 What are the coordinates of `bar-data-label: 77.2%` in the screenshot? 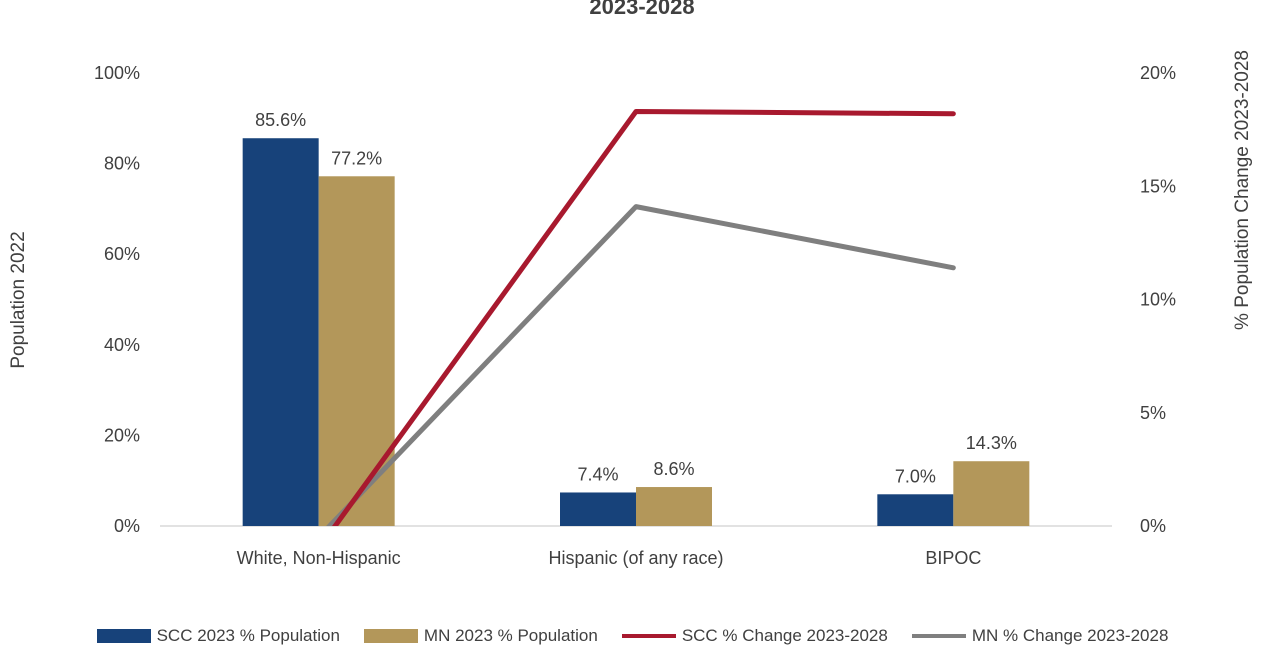 It's located at (356, 158).